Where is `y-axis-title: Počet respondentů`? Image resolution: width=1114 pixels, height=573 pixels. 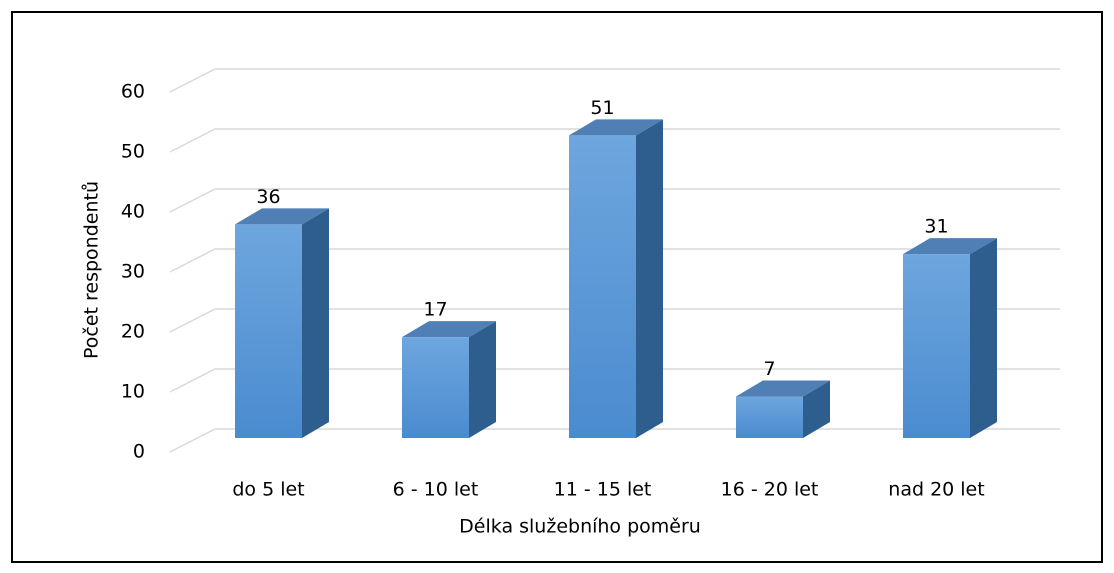
y-axis-title: Počet respondentů is located at coordinates (92, 270).